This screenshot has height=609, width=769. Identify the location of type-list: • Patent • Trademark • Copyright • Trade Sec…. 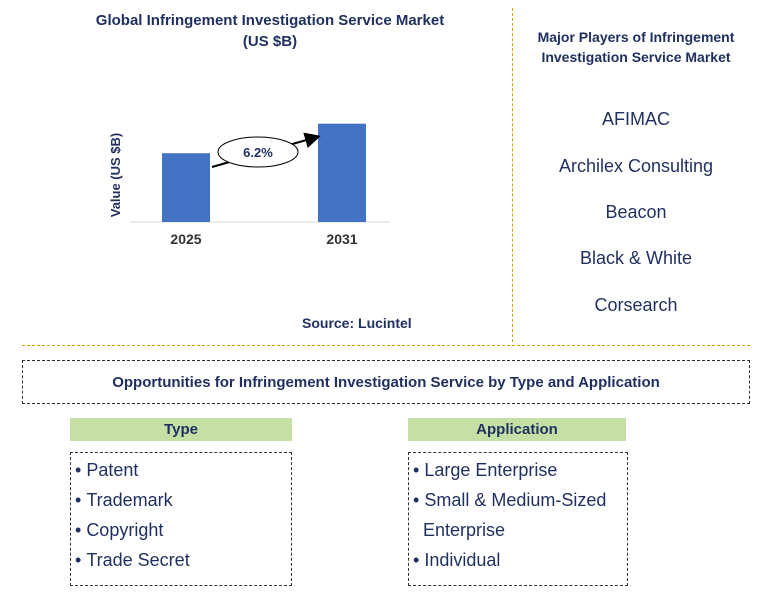
(181, 519).